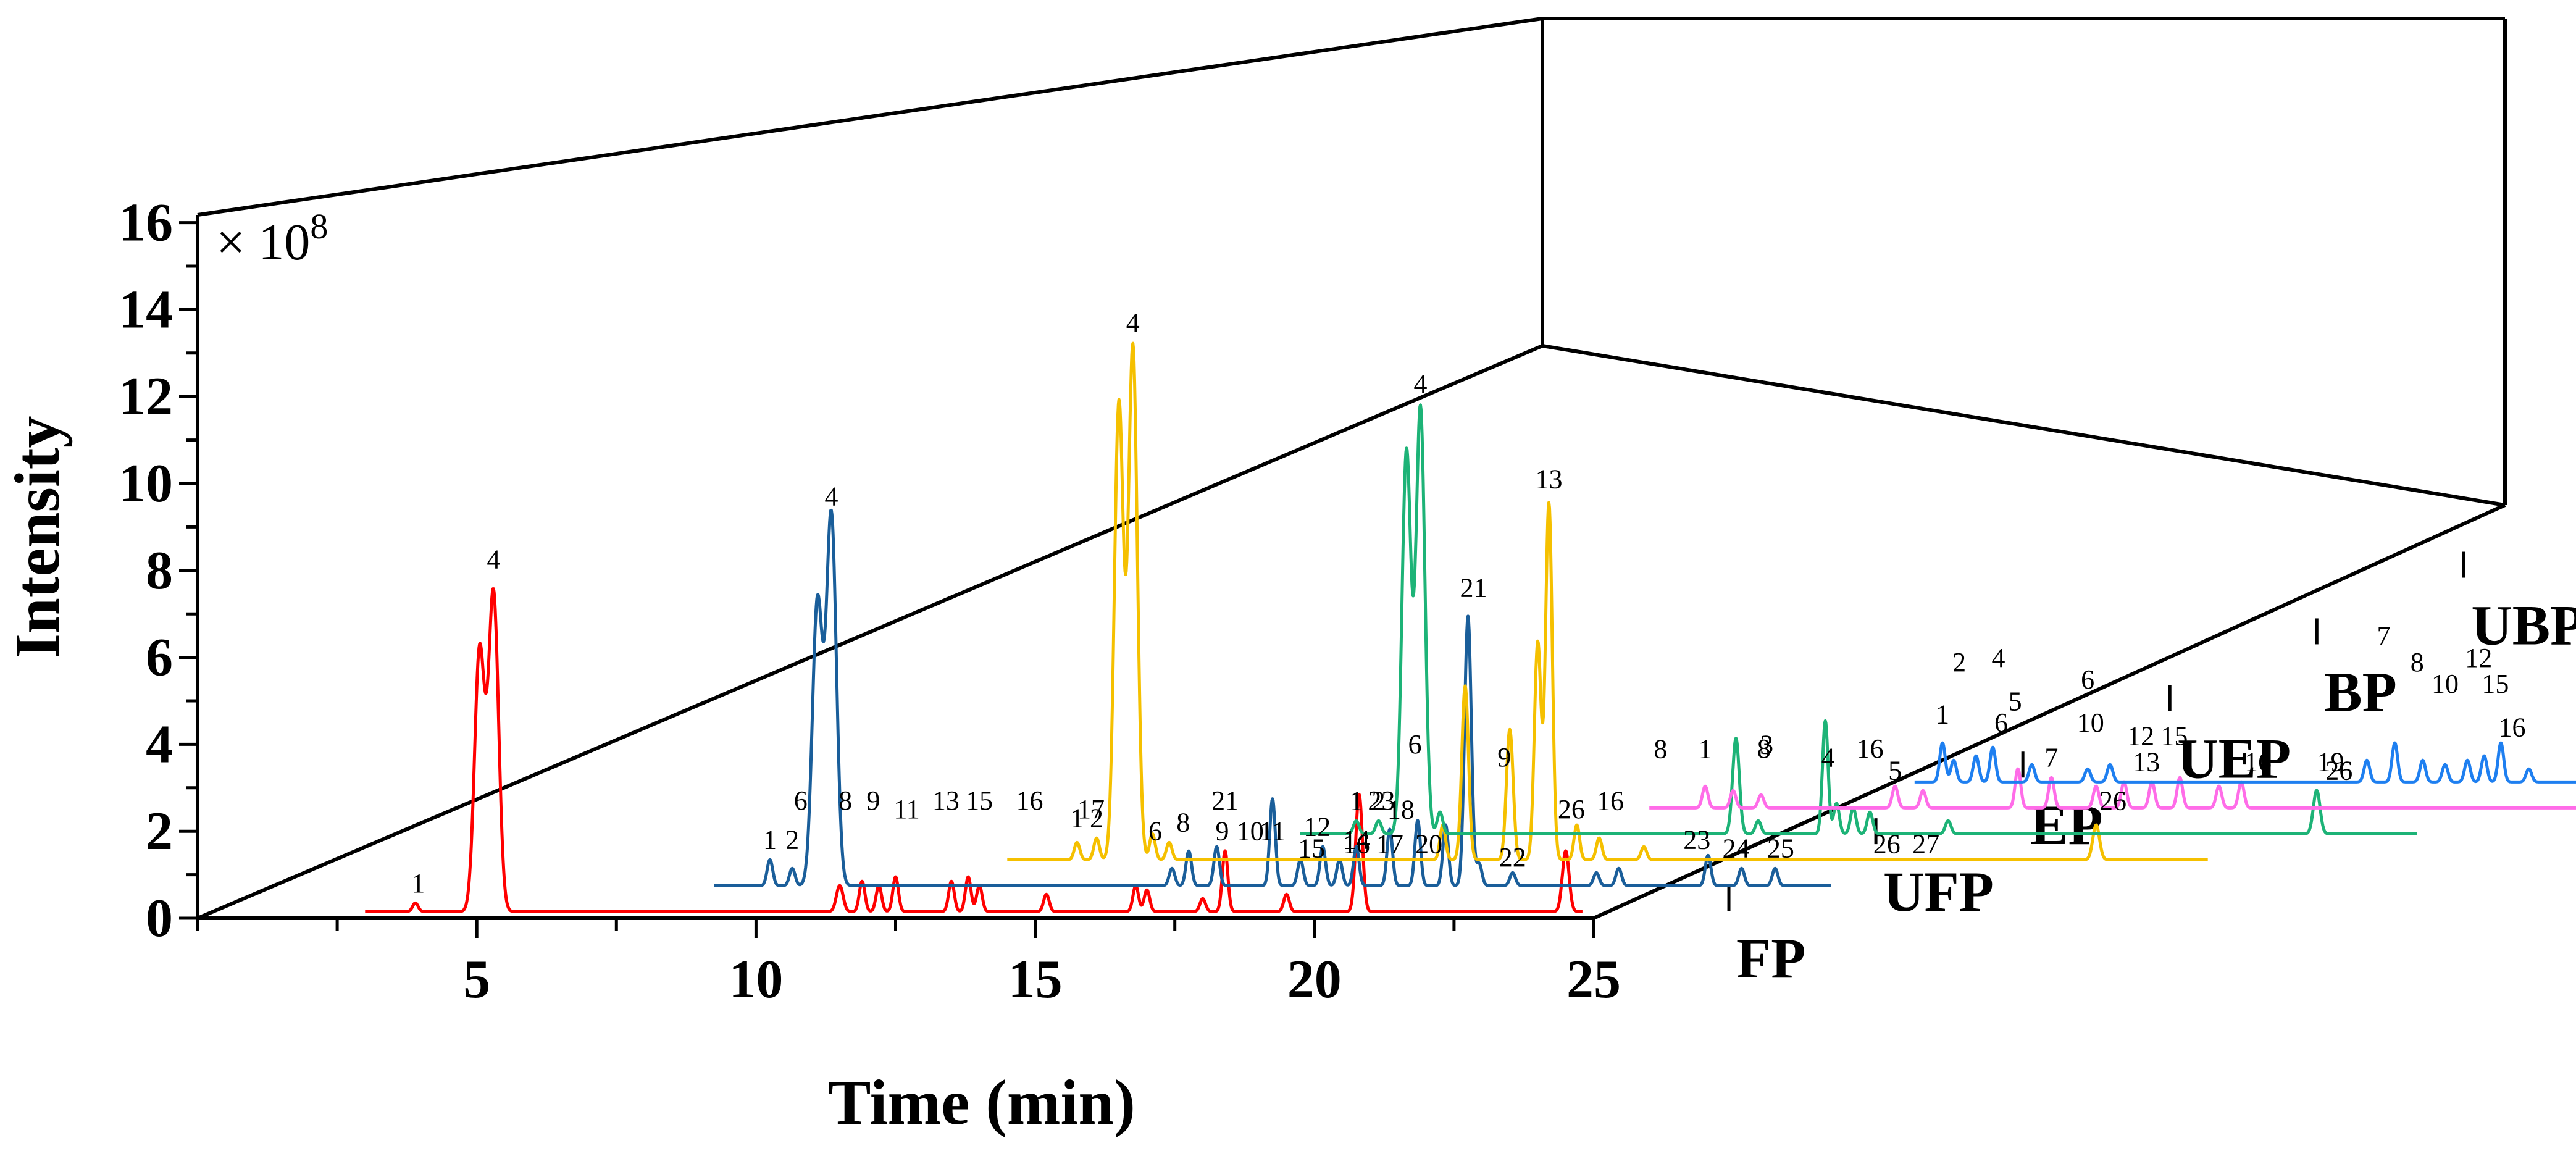 The height and width of the screenshot is (1151, 2576). Describe the element at coordinates (477, 980) in the screenshot. I see `x-tick-label: 5` at that location.